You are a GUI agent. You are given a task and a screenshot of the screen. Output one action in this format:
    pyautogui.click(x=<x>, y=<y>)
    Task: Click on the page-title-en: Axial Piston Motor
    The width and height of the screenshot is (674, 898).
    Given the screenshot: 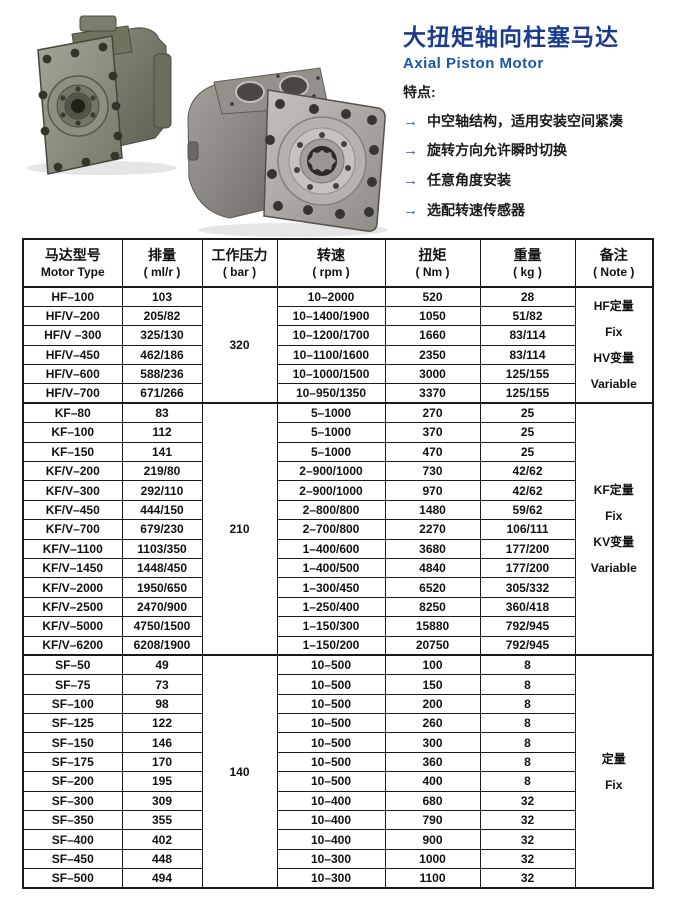 What is the action you would take?
    pyautogui.click(x=473, y=63)
    